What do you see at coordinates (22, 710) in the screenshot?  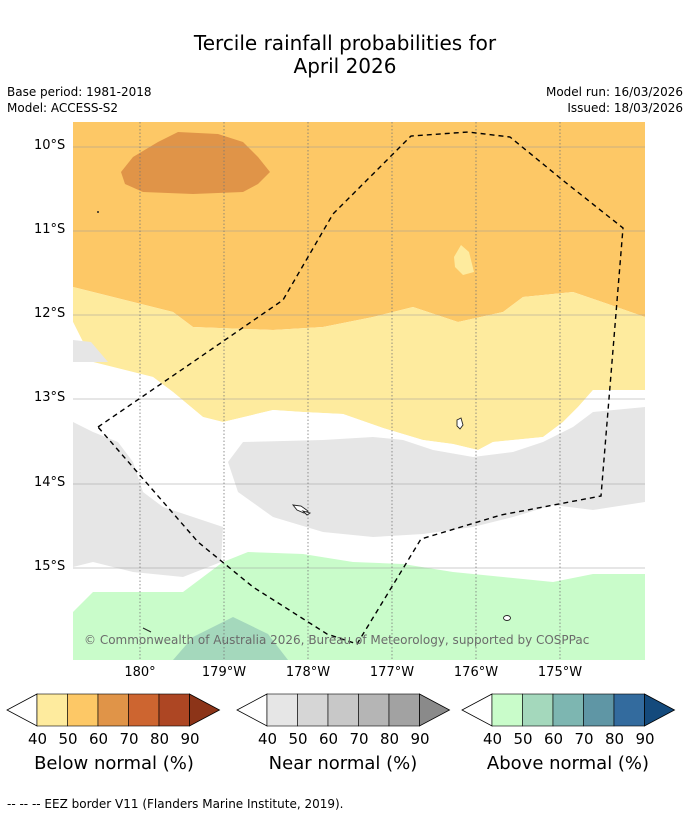 I see `legend-below-under-triangle` at bounding box center [22, 710].